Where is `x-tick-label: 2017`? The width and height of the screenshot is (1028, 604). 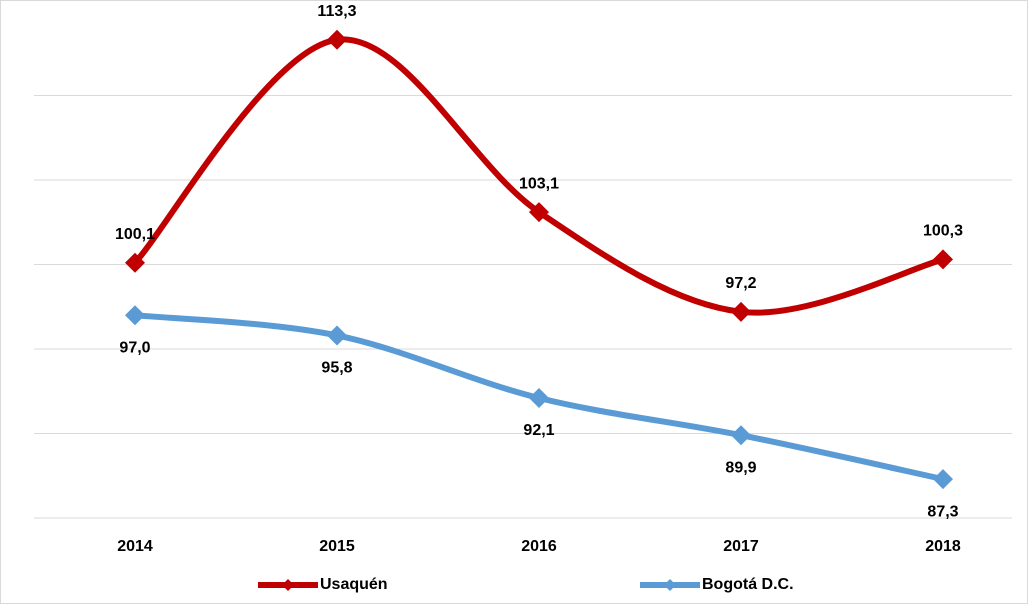
x-tick-label: 2017 is located at coordinates (741, 546).